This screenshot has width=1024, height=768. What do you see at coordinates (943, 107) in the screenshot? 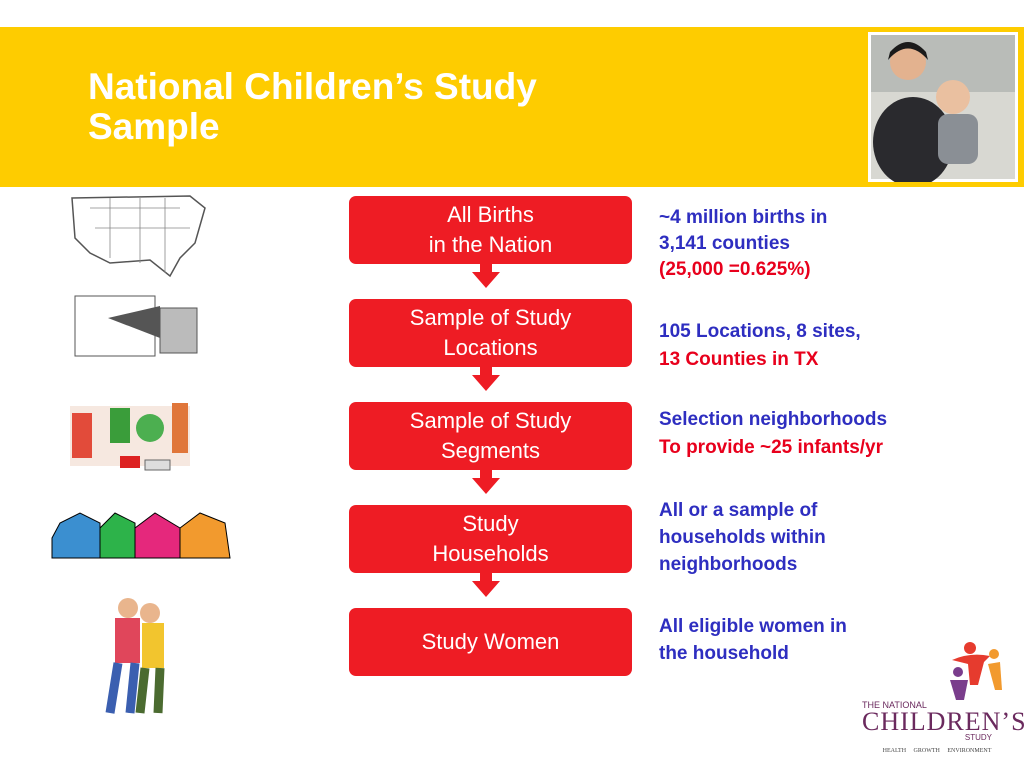
I see `photo` at bounding box center [943, 107].